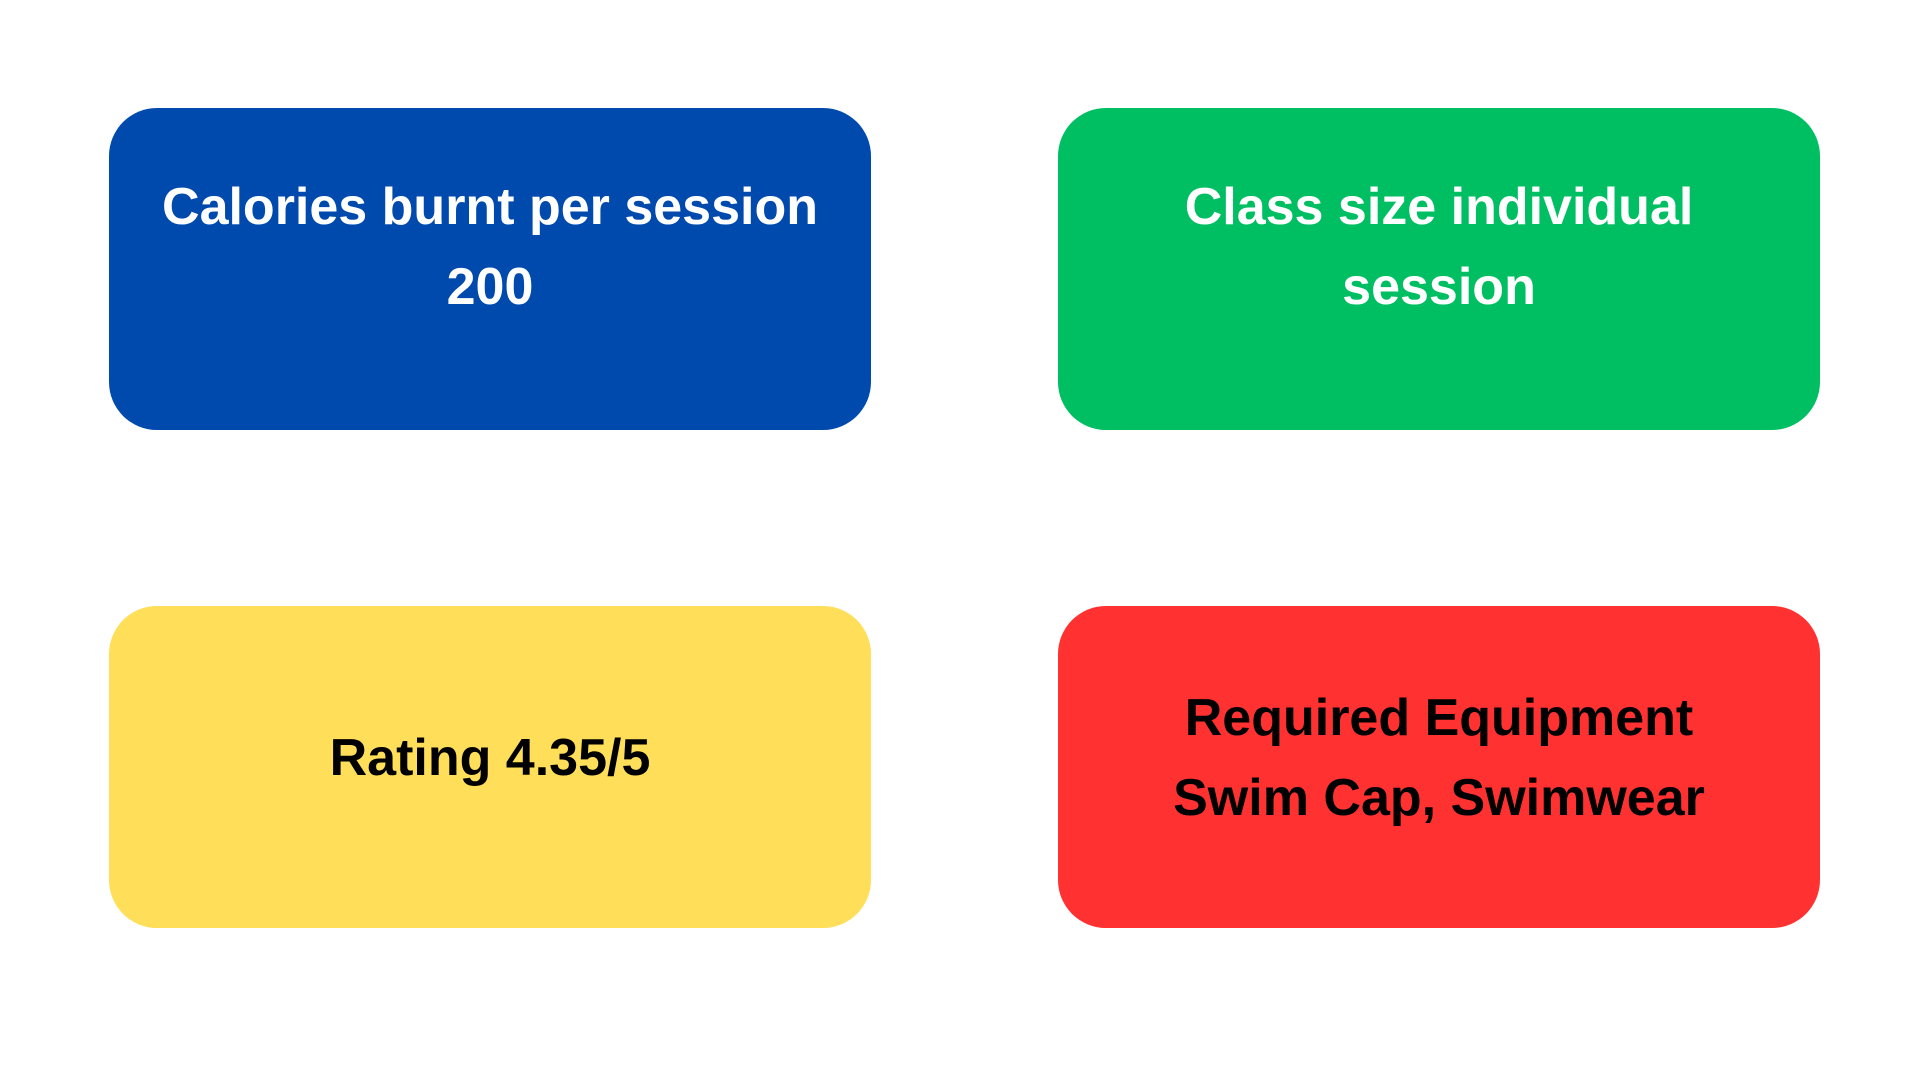  I want to click on calories-card: Calories burnt per session 200, so click(490, 269).